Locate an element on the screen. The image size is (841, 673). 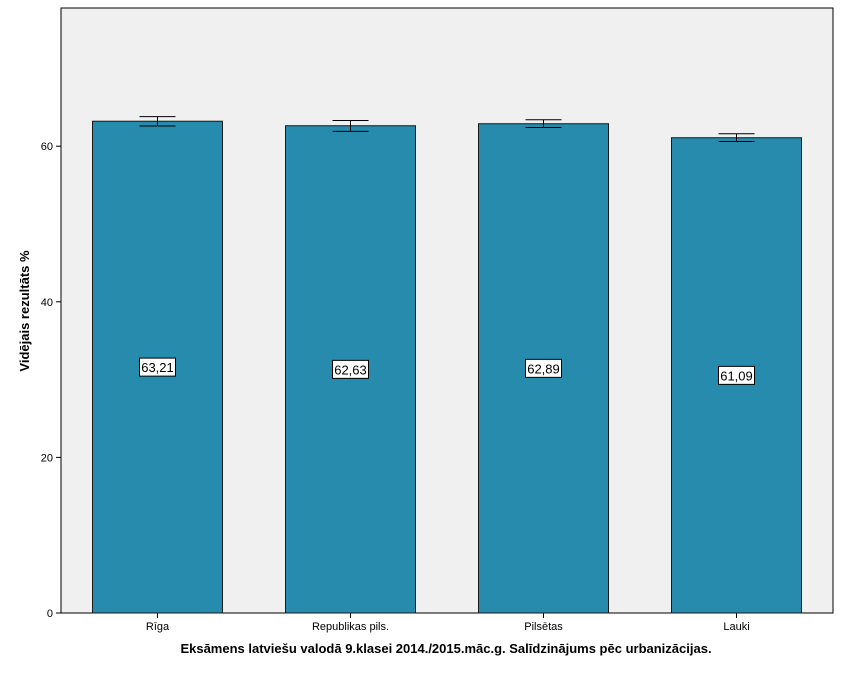
x-tick-label: Lauki is located at coordinates (736, 627).